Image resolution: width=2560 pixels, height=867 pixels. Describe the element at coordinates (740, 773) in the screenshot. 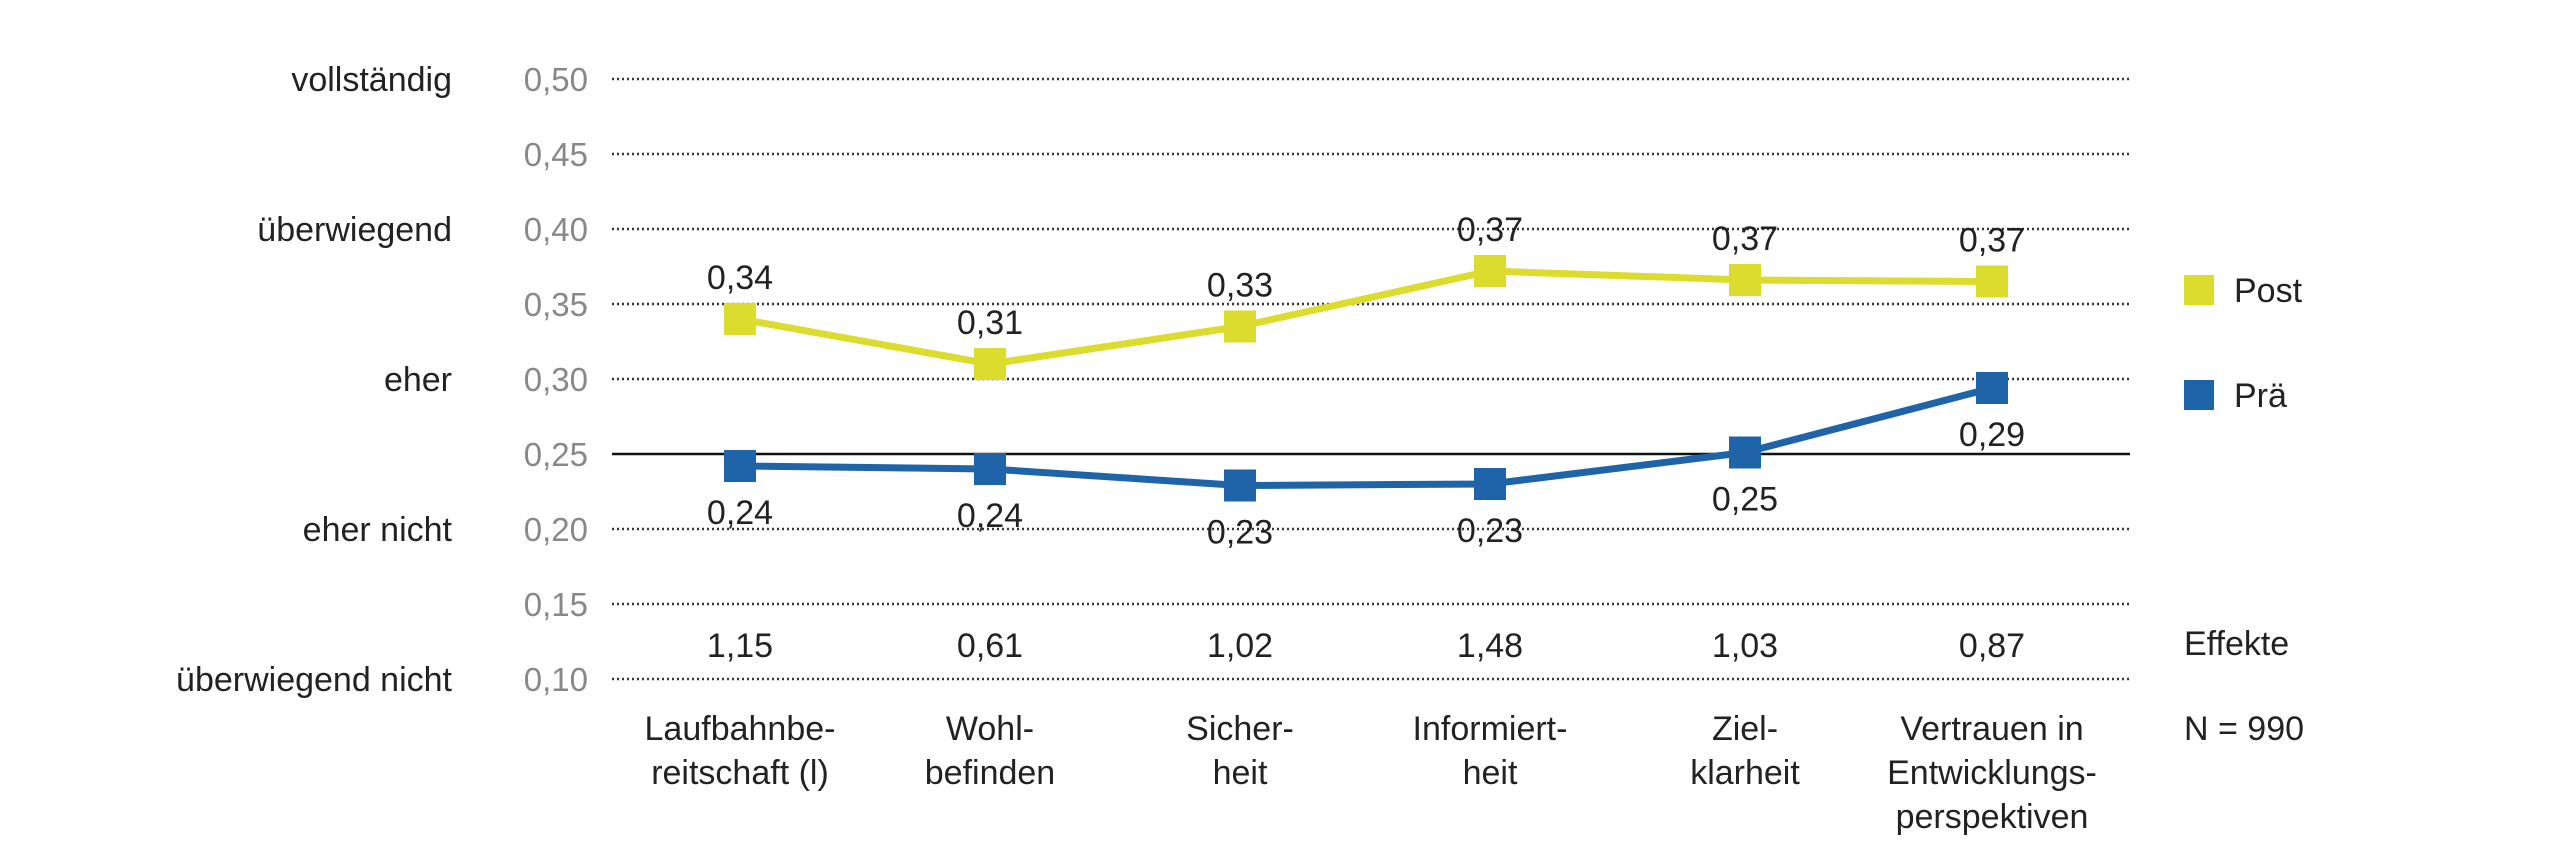

I see `category-label: reitschaft (l)` at that location.